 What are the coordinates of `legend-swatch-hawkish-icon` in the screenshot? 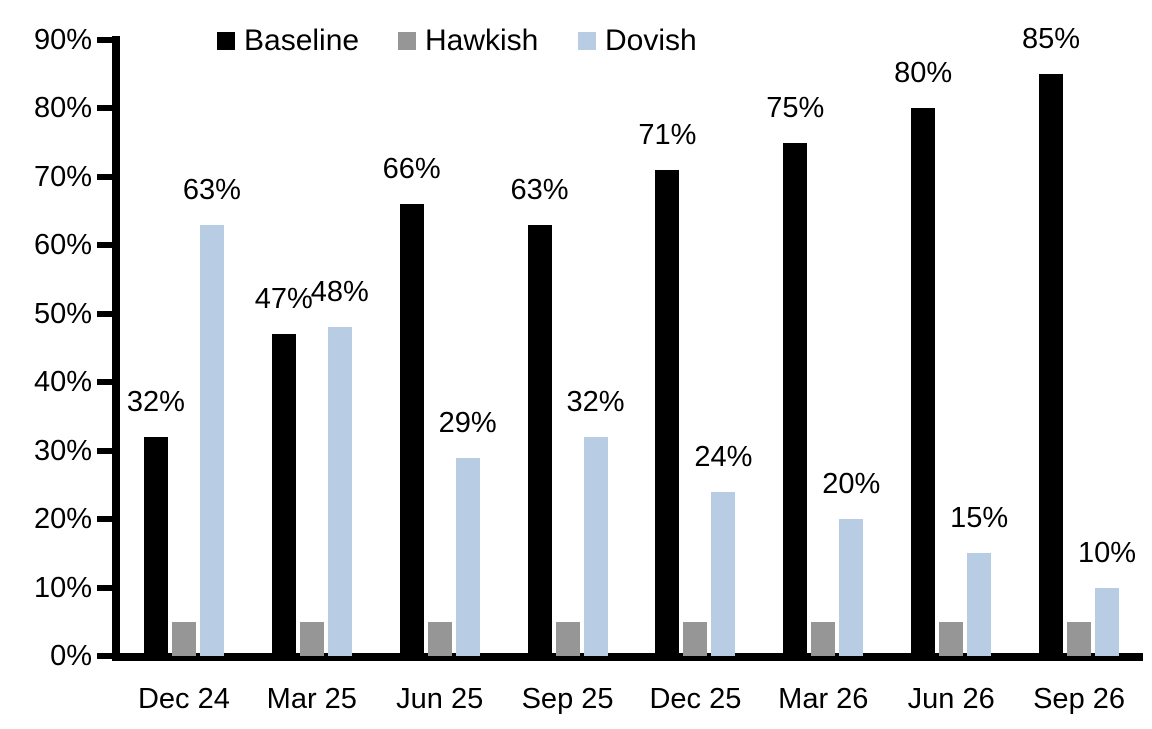 It's located at (407, 41).